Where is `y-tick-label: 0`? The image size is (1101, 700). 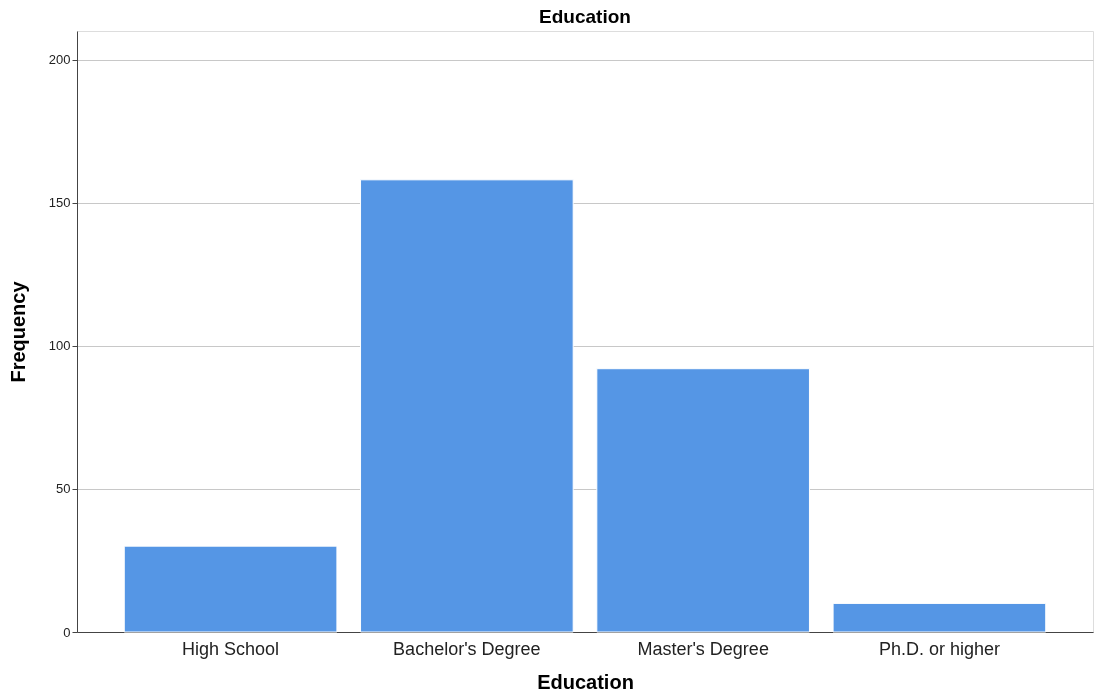
y-tick-label: 0 is located at coordinates (67, 632).